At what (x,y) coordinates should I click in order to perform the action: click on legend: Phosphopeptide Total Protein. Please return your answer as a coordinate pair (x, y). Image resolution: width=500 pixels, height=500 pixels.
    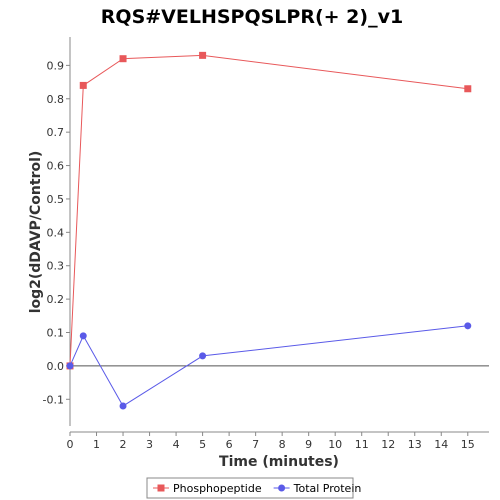
    Looking at the image, I should click on (254, 488).